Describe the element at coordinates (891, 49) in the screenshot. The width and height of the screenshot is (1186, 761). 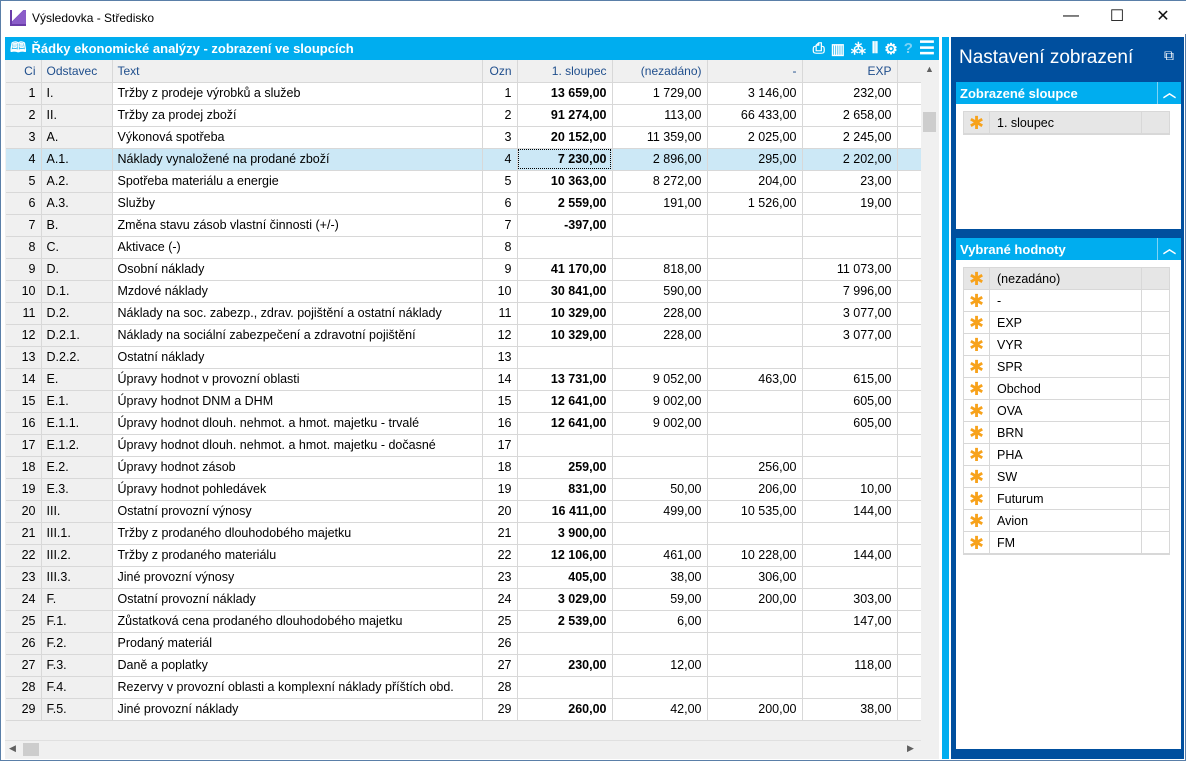
I see `gear-icon: ⚙` at that location.